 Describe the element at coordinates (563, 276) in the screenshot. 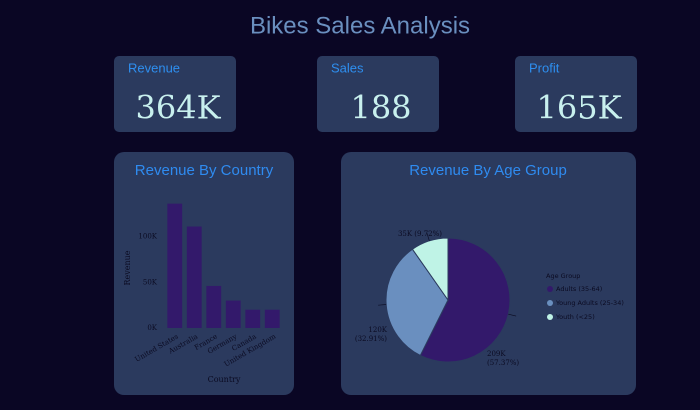

I see `legend-title: Age Group` at that location.